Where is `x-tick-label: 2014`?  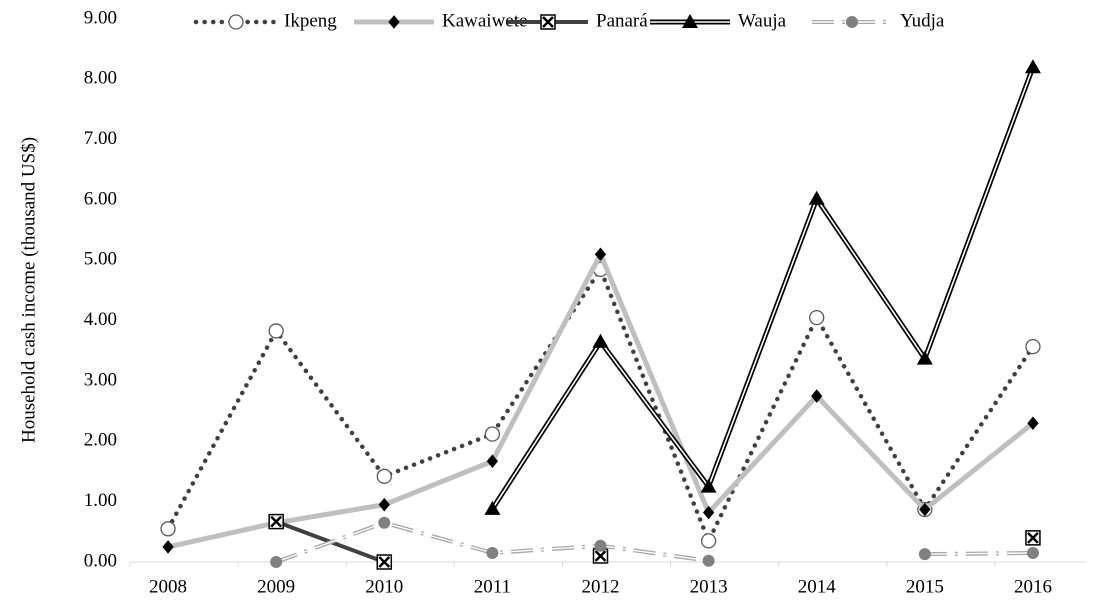 x-tick-label: 2014 is located at coordinates (817, 586).